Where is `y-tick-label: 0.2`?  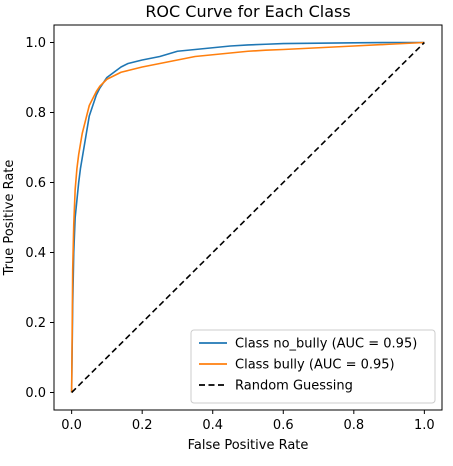 y-tick-label: 0.2 is located at coordinates (35, 323).